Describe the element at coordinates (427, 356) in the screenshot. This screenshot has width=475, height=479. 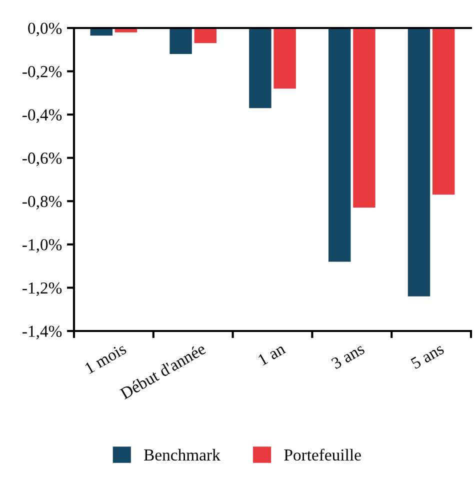
I see `x-tick-label: 5 ans` at that location.